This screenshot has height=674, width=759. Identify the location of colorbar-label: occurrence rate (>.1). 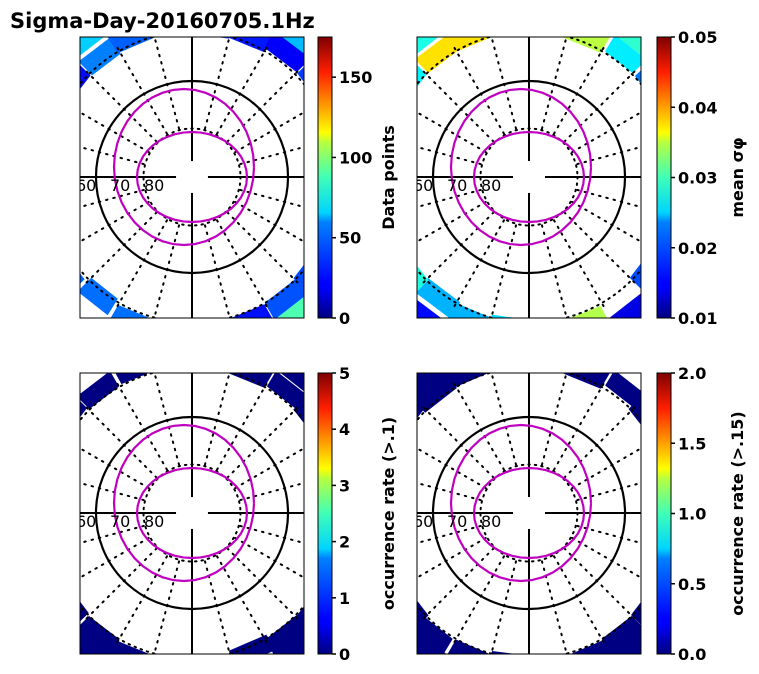
(388, 513).